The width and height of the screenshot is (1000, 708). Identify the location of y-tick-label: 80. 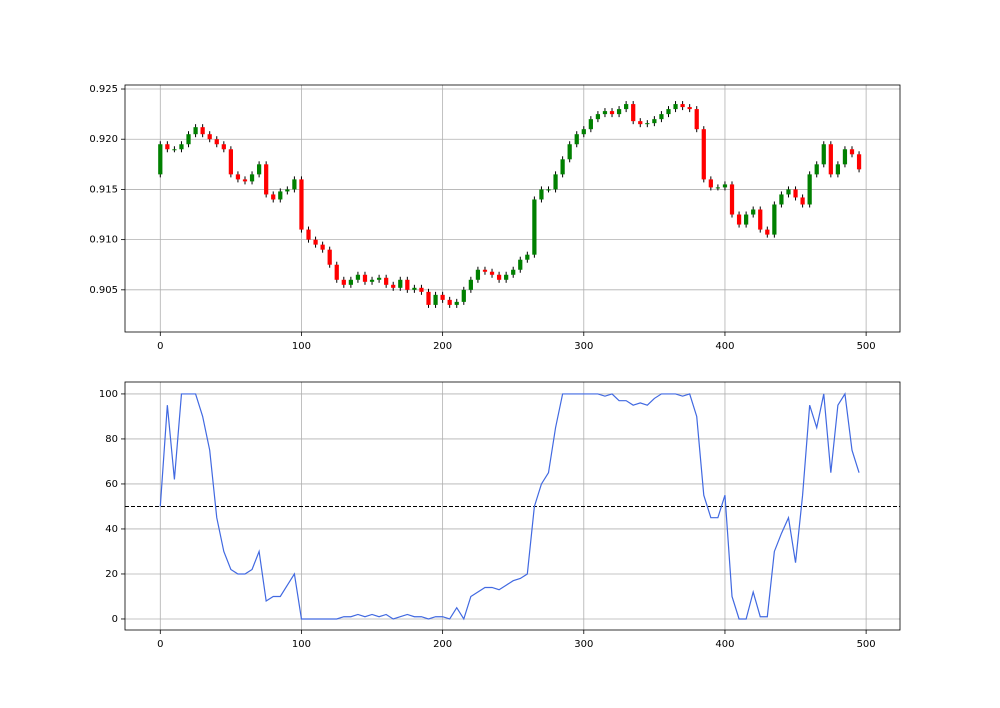
(111, 439).